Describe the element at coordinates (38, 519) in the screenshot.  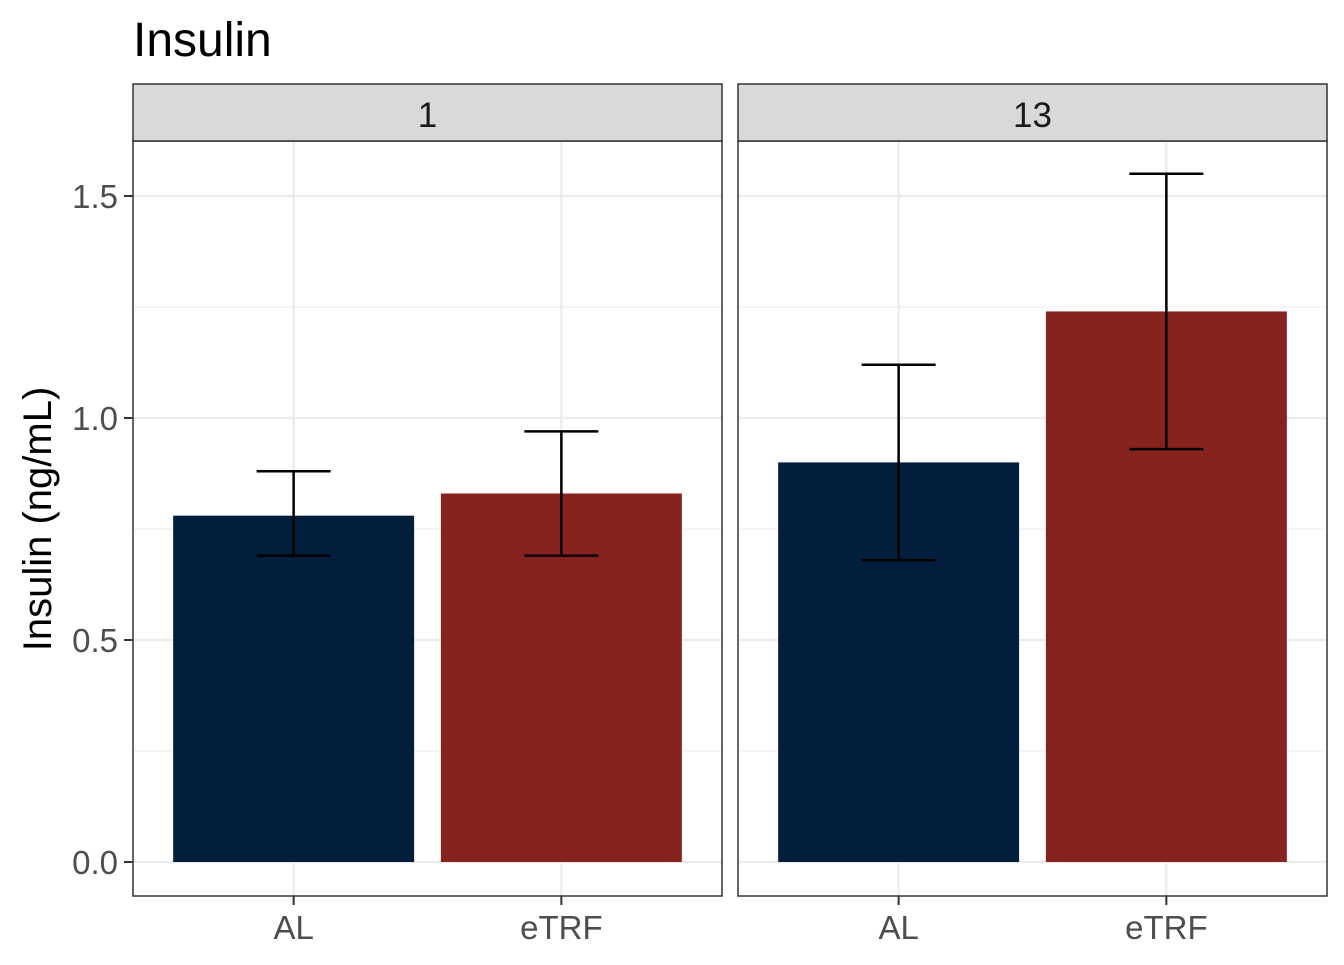
I see `y-axis-label: Insulin (ng/mL)` at that location.